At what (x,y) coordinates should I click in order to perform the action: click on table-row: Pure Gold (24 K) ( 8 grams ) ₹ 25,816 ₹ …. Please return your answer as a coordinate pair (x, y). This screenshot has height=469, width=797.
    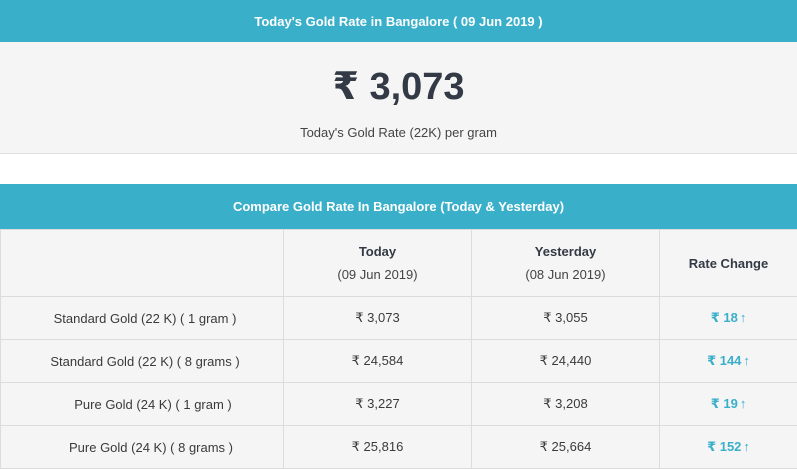
    Looking at the image, I should click on (399, 447).